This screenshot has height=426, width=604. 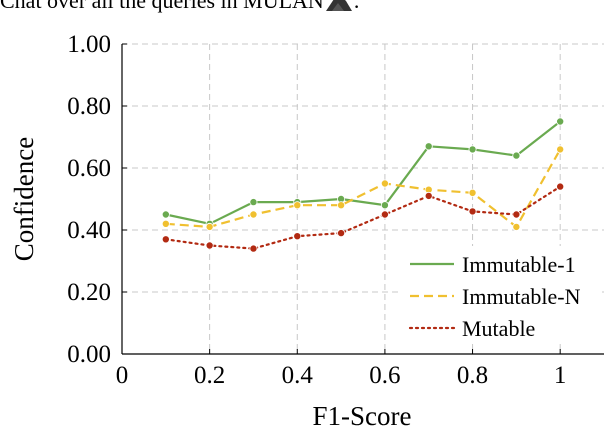 I want to click on legend-background, so click(x=500, y=294).